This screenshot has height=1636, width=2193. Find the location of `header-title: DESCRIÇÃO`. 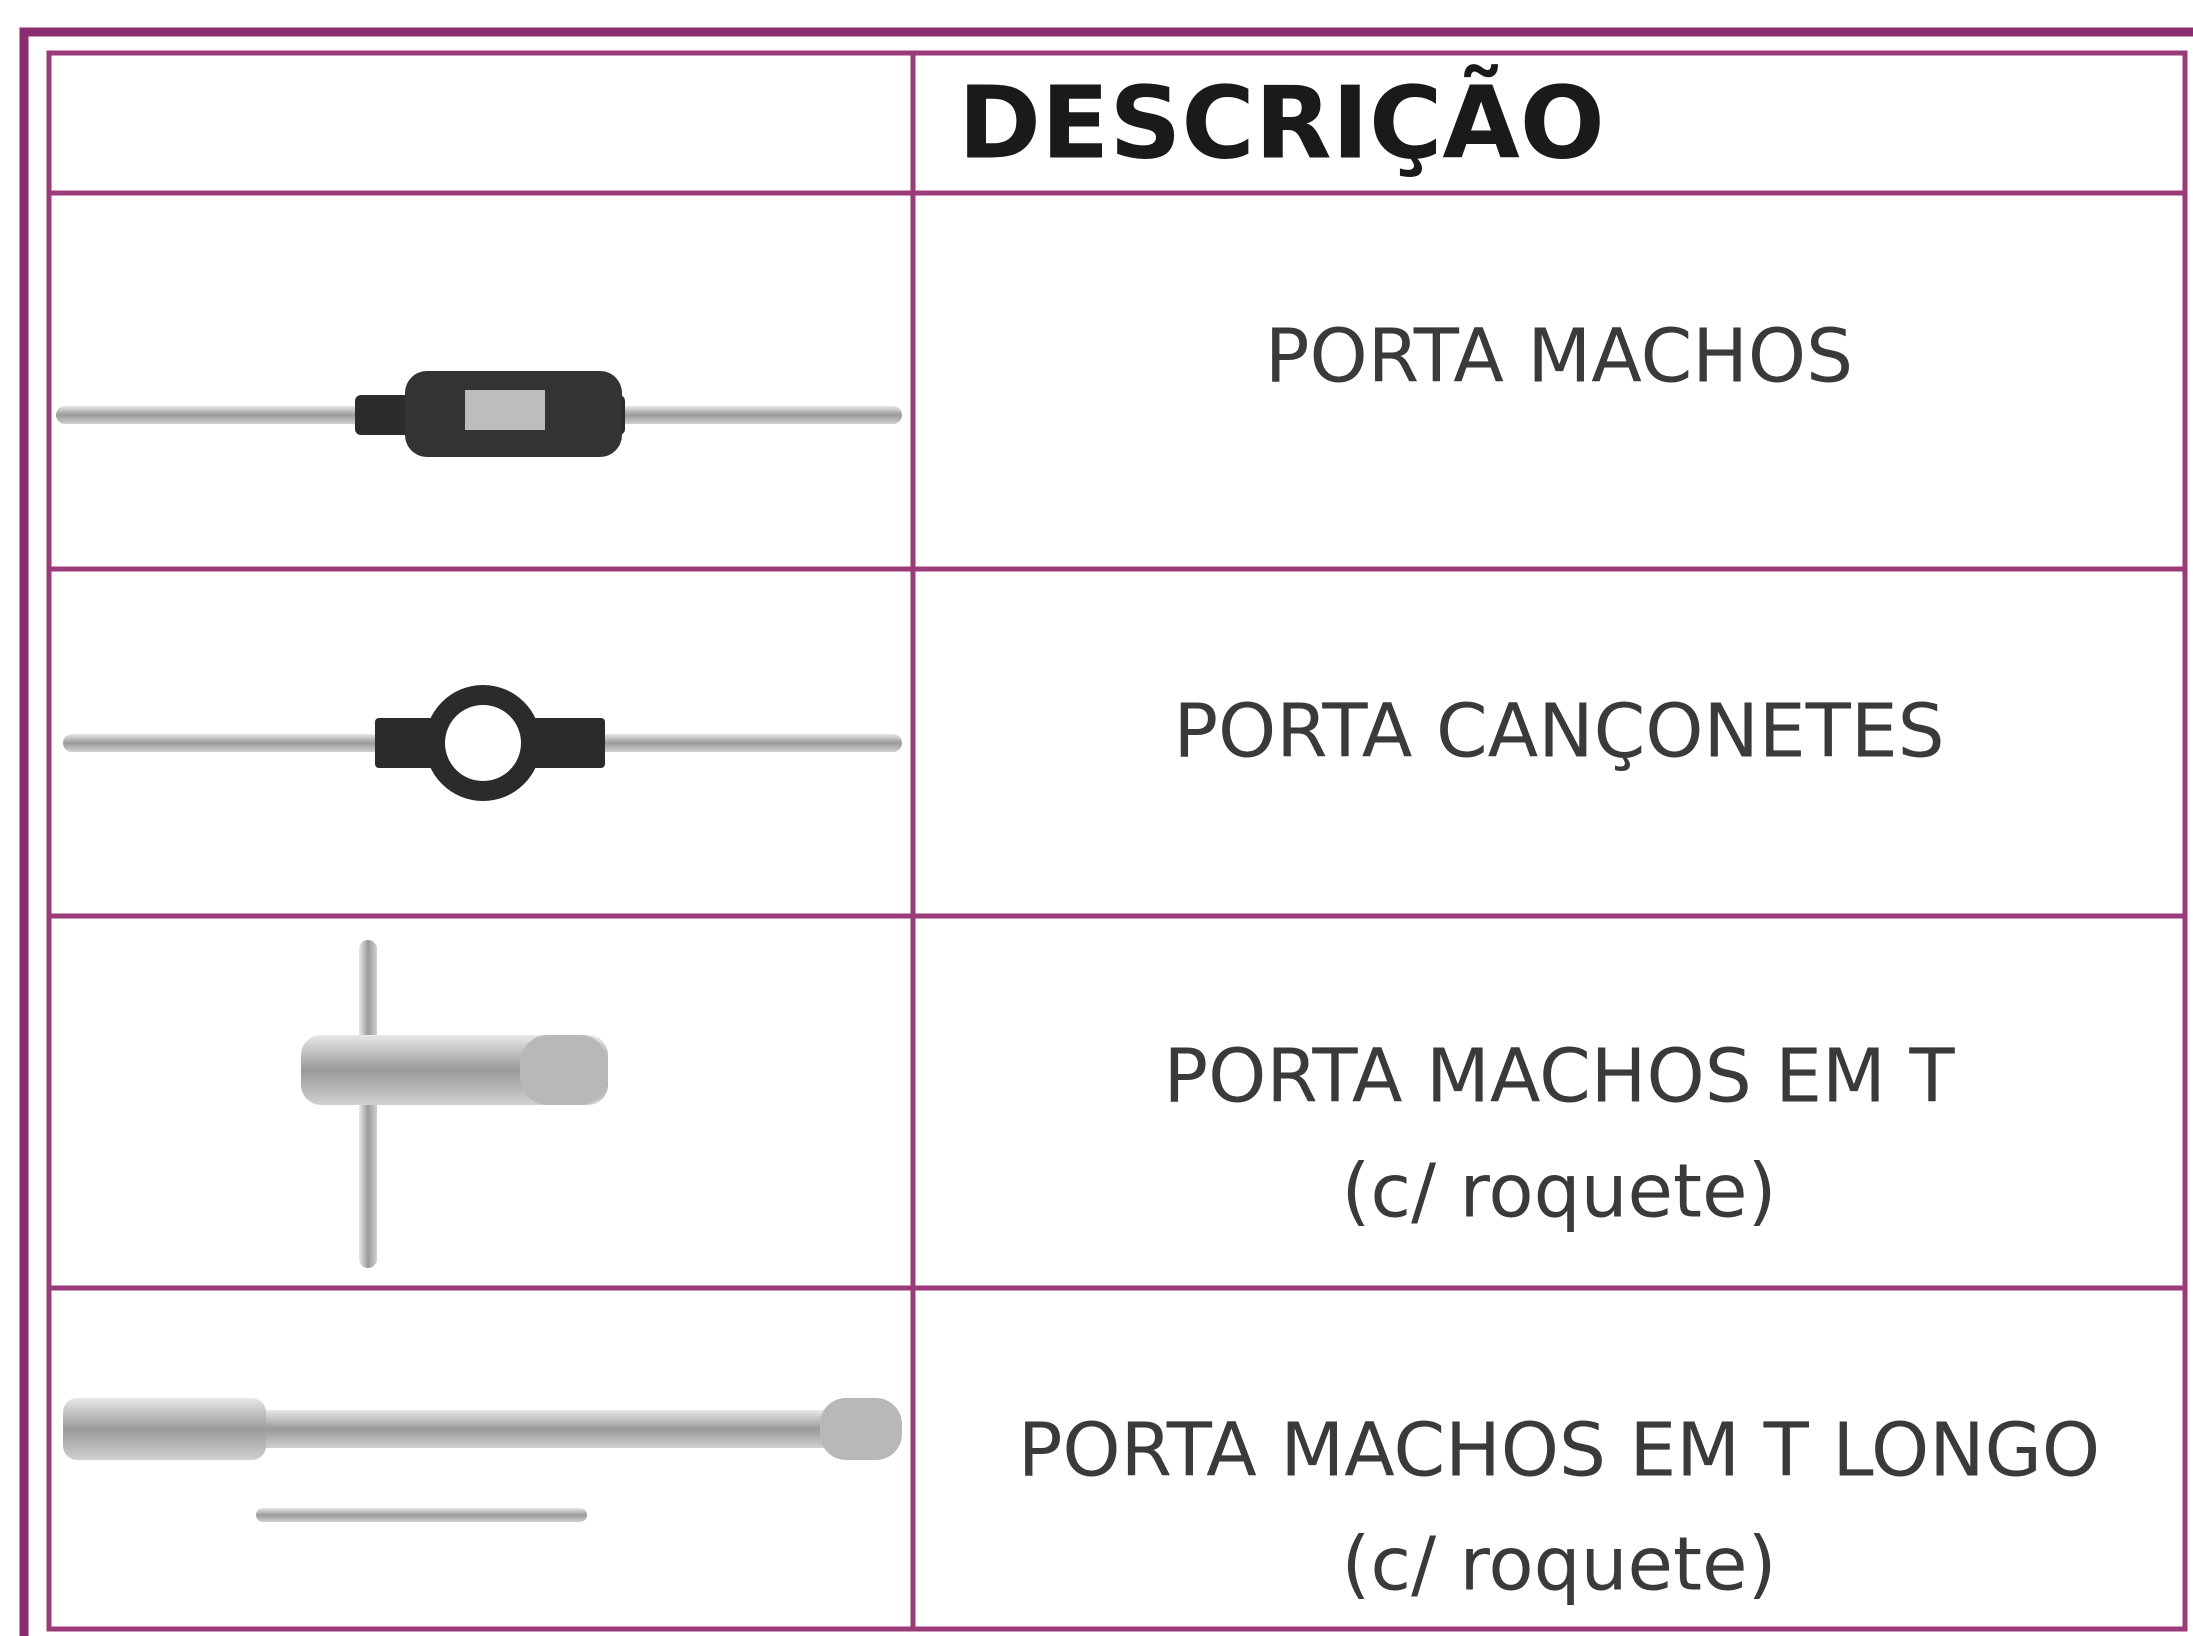

header-title: DESCRIÇÃO is located at coordinates (1281, 122).